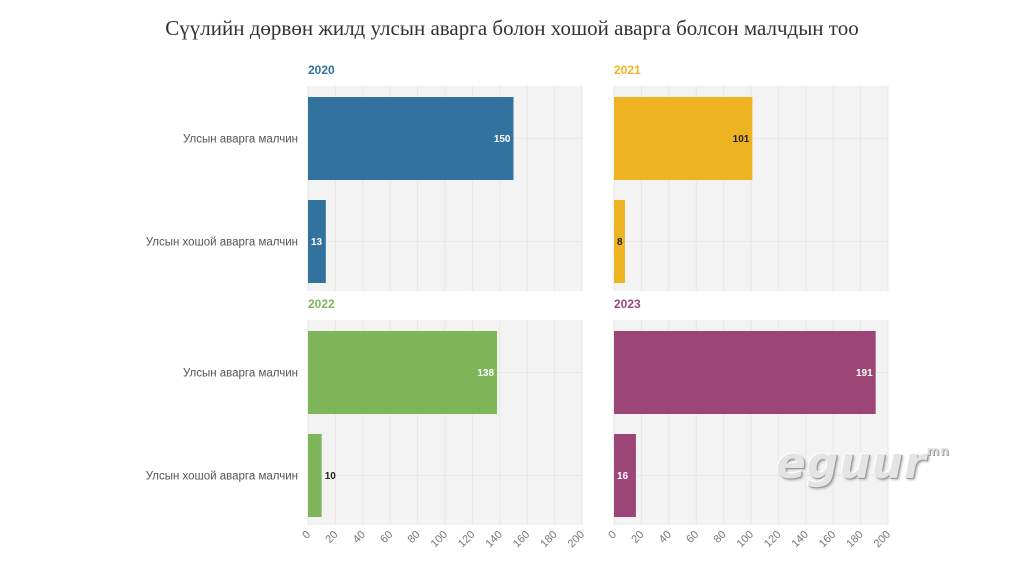  I want to click on panel-year-label: 2020, so click(321, 70).